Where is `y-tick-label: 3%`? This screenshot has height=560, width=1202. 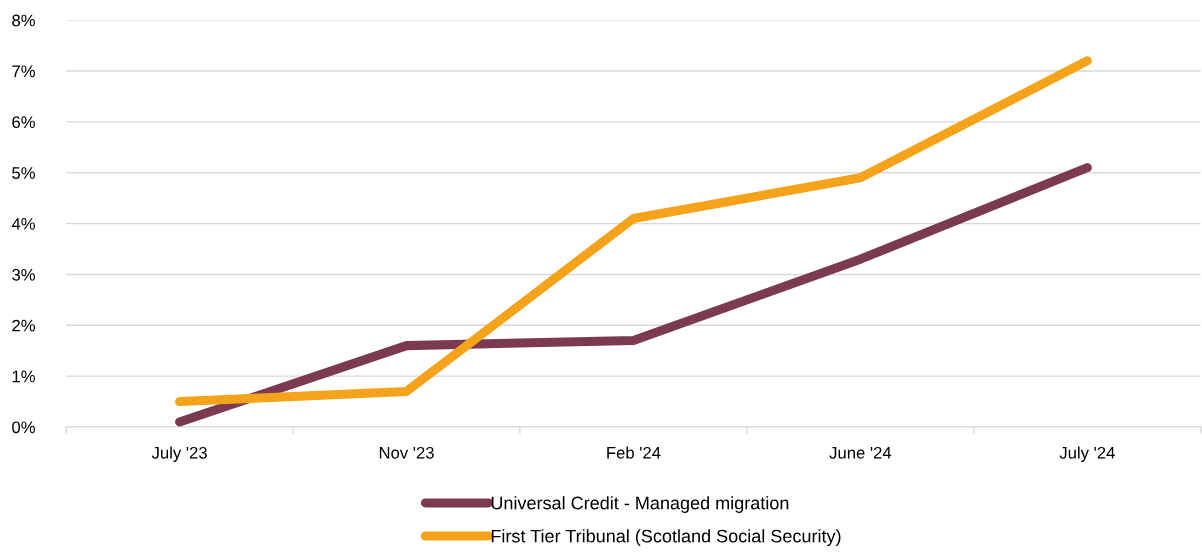
y-tick-label: 3% is located at coordinates (23, 274).